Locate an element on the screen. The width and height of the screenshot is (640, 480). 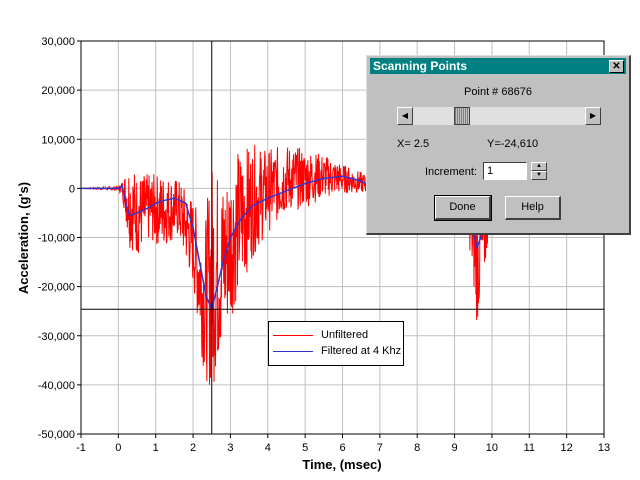
x-tick-label: 12 is located at coordinates (567, 448).